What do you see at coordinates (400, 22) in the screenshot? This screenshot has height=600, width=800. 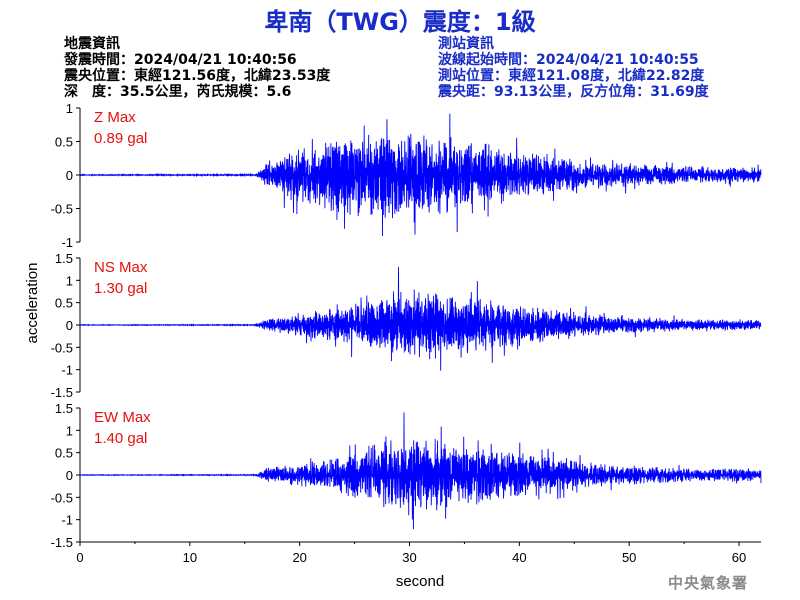 I see `chart-title: 卑南（TWG）震度：1級` at bounding box center [400, 22].